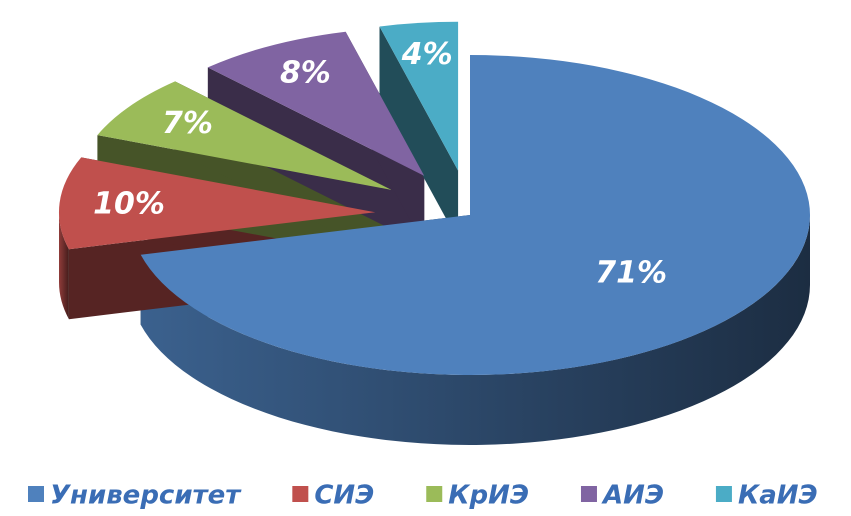 Image resolution: width=851 pixels, height=516 pixels. I want to click on legend-label: СИЭ, so click(344, 496).